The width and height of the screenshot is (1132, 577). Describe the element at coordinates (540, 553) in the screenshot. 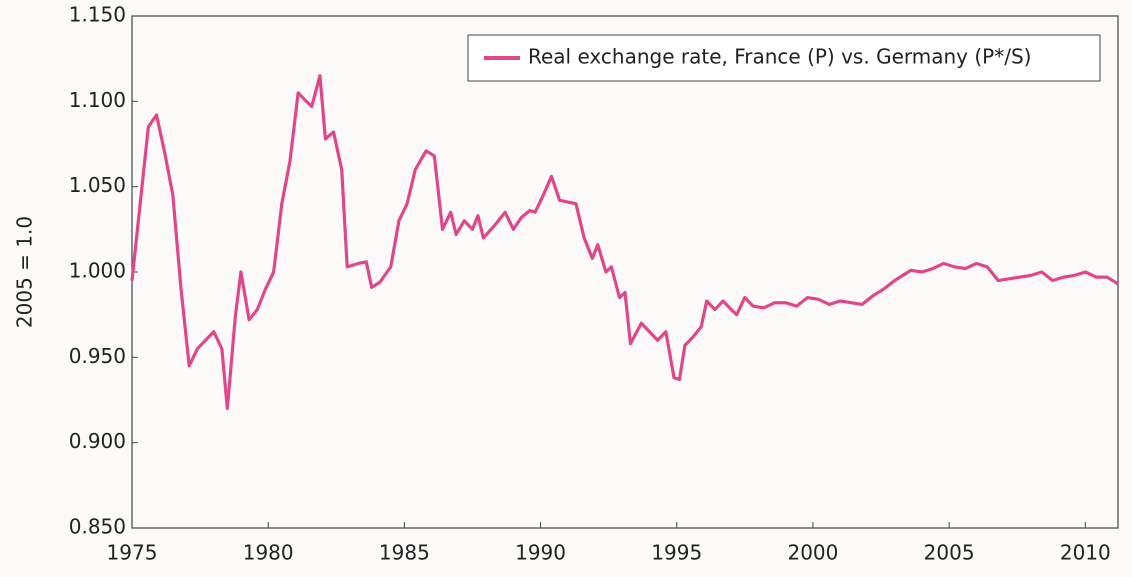

I see `x-tick-label: 1990` at that location.